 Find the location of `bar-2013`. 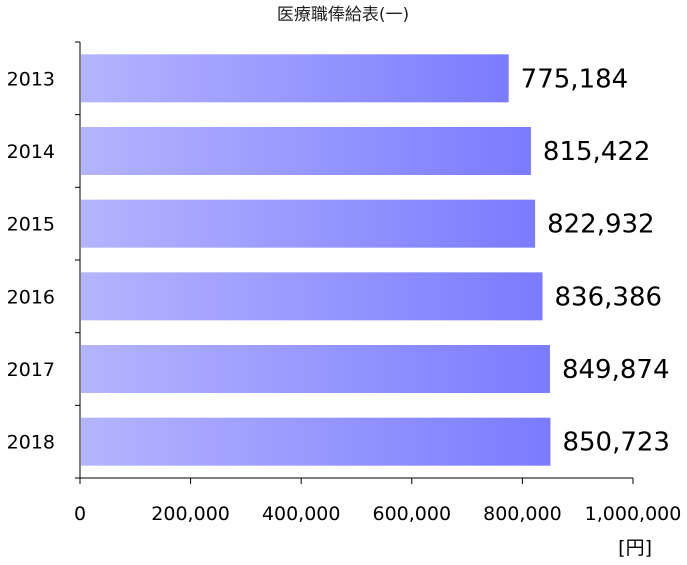

bar-2013 is located at coordinates (295, 78).